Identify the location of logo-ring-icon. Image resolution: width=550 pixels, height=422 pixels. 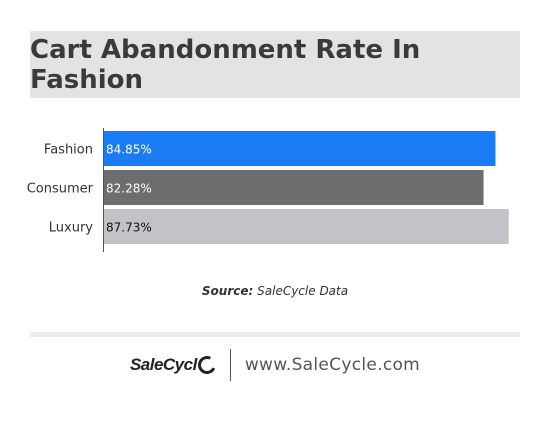
(207, 365).